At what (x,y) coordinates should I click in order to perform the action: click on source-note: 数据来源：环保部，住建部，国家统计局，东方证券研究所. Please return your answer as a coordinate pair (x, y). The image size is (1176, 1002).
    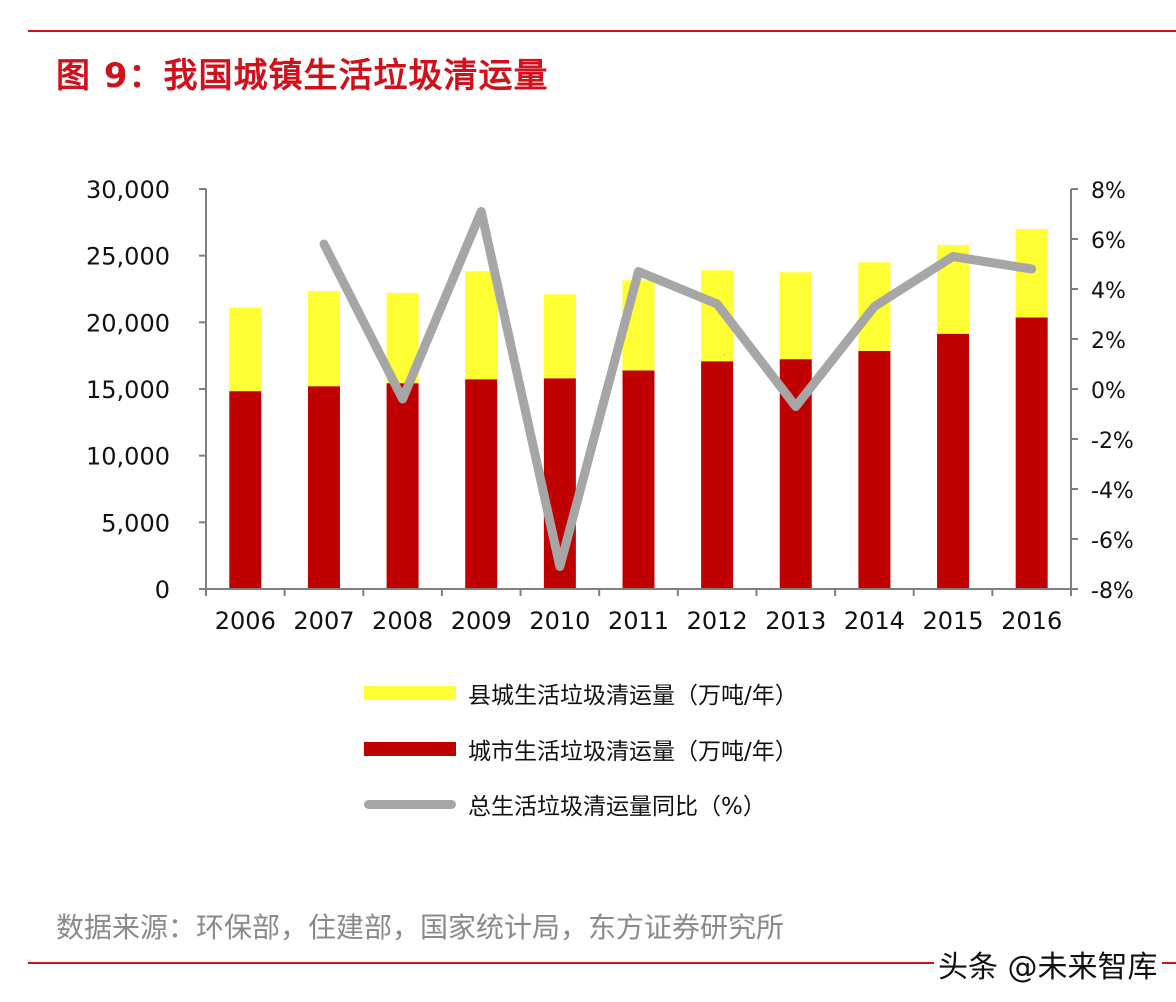
    Looking at the image, I should click on (420, 927).